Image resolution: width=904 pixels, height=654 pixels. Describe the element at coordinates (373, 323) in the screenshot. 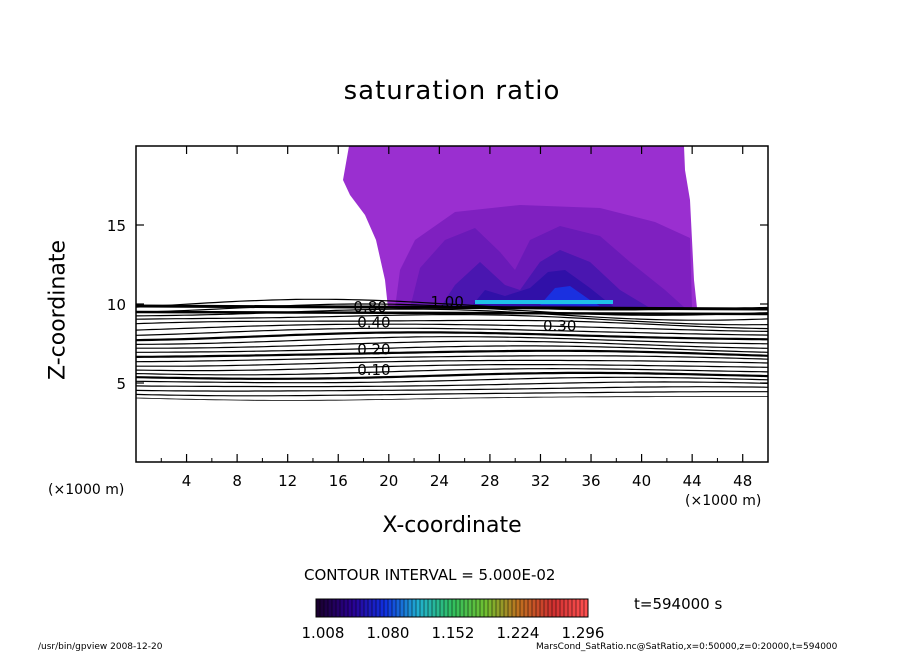

I see `contour-label: 0.40` at that location.